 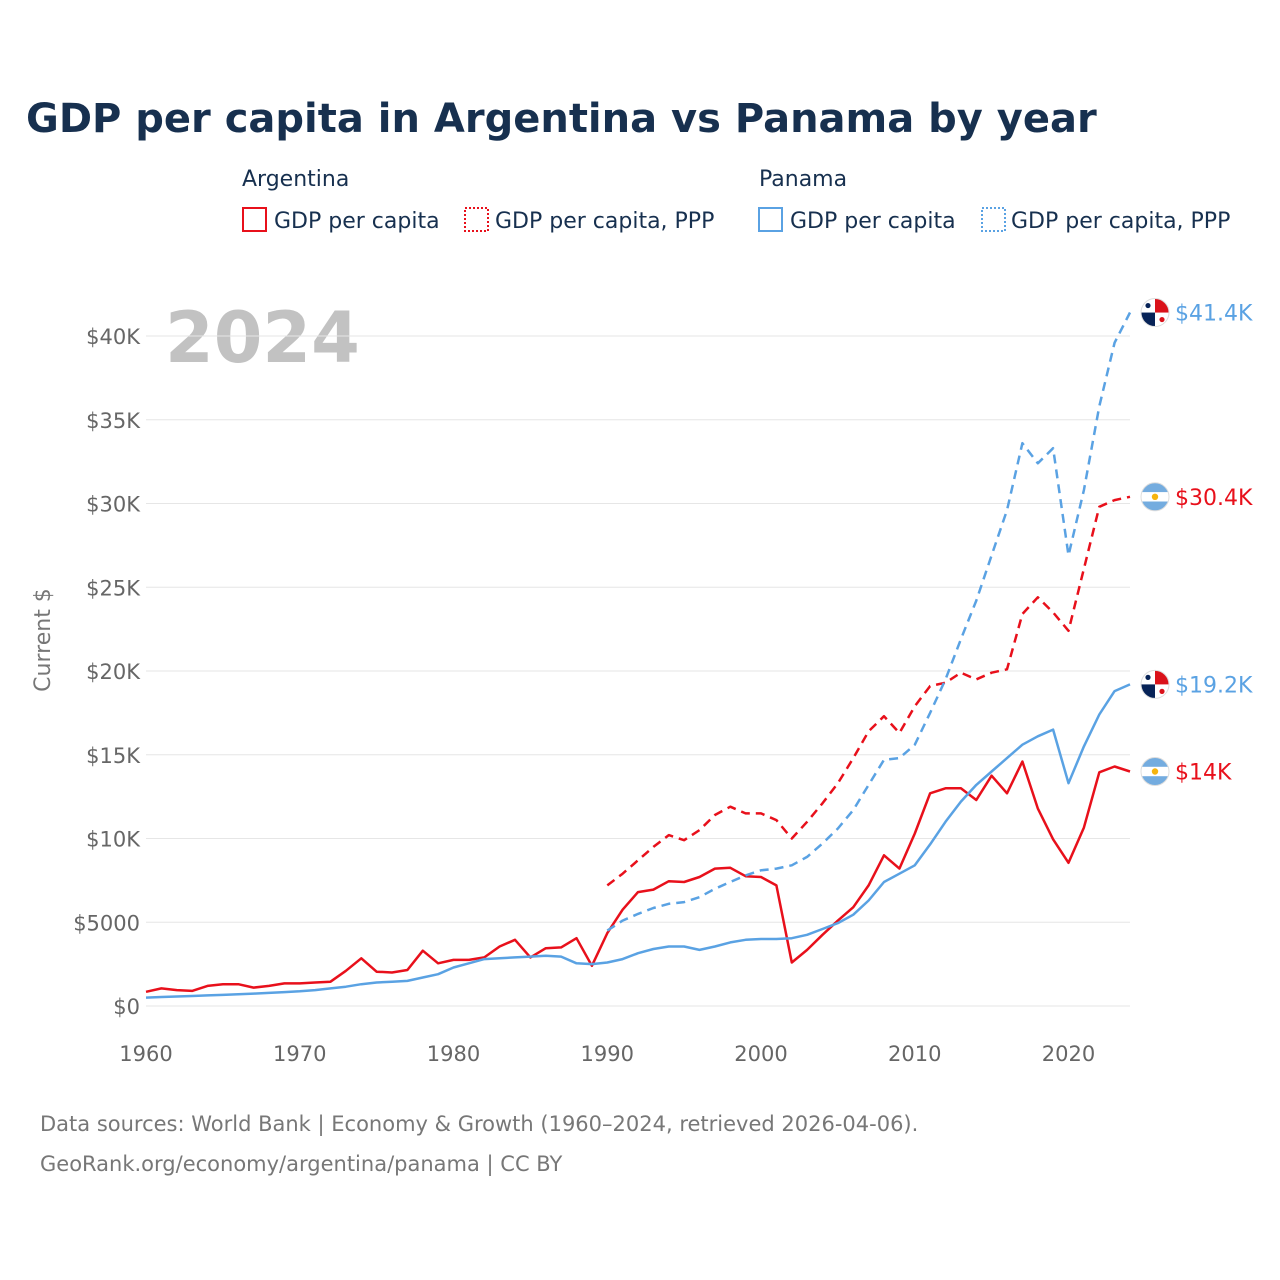 I want to click on y-tick-label: $20K, so click(x=113, y=672).